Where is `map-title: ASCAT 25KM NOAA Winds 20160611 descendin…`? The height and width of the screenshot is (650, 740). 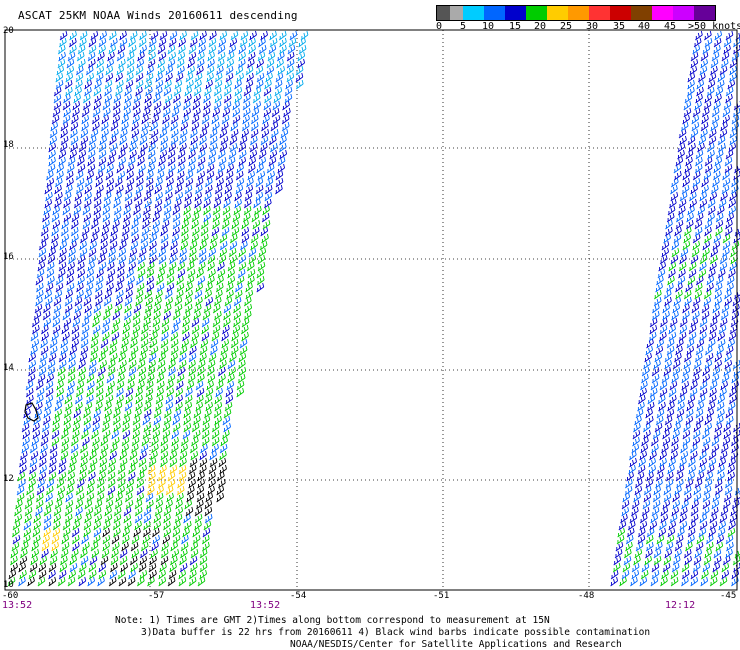 map-title: ASCAT 25KM NOAA Winds 20160611 descendin… is located at coordinates (158, 15).